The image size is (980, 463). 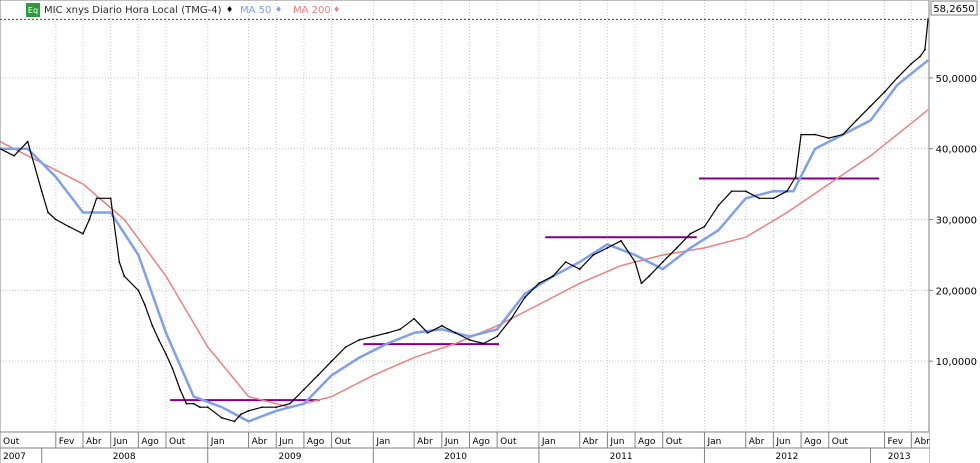 I want to click on y-tick-label: 10,0000, so click(x=956, y=362).